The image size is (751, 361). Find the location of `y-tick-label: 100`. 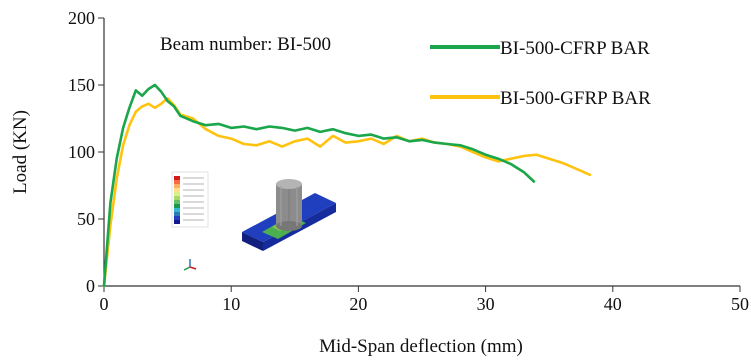

y-tick-label: 100 is located at coordinates (81, 152).